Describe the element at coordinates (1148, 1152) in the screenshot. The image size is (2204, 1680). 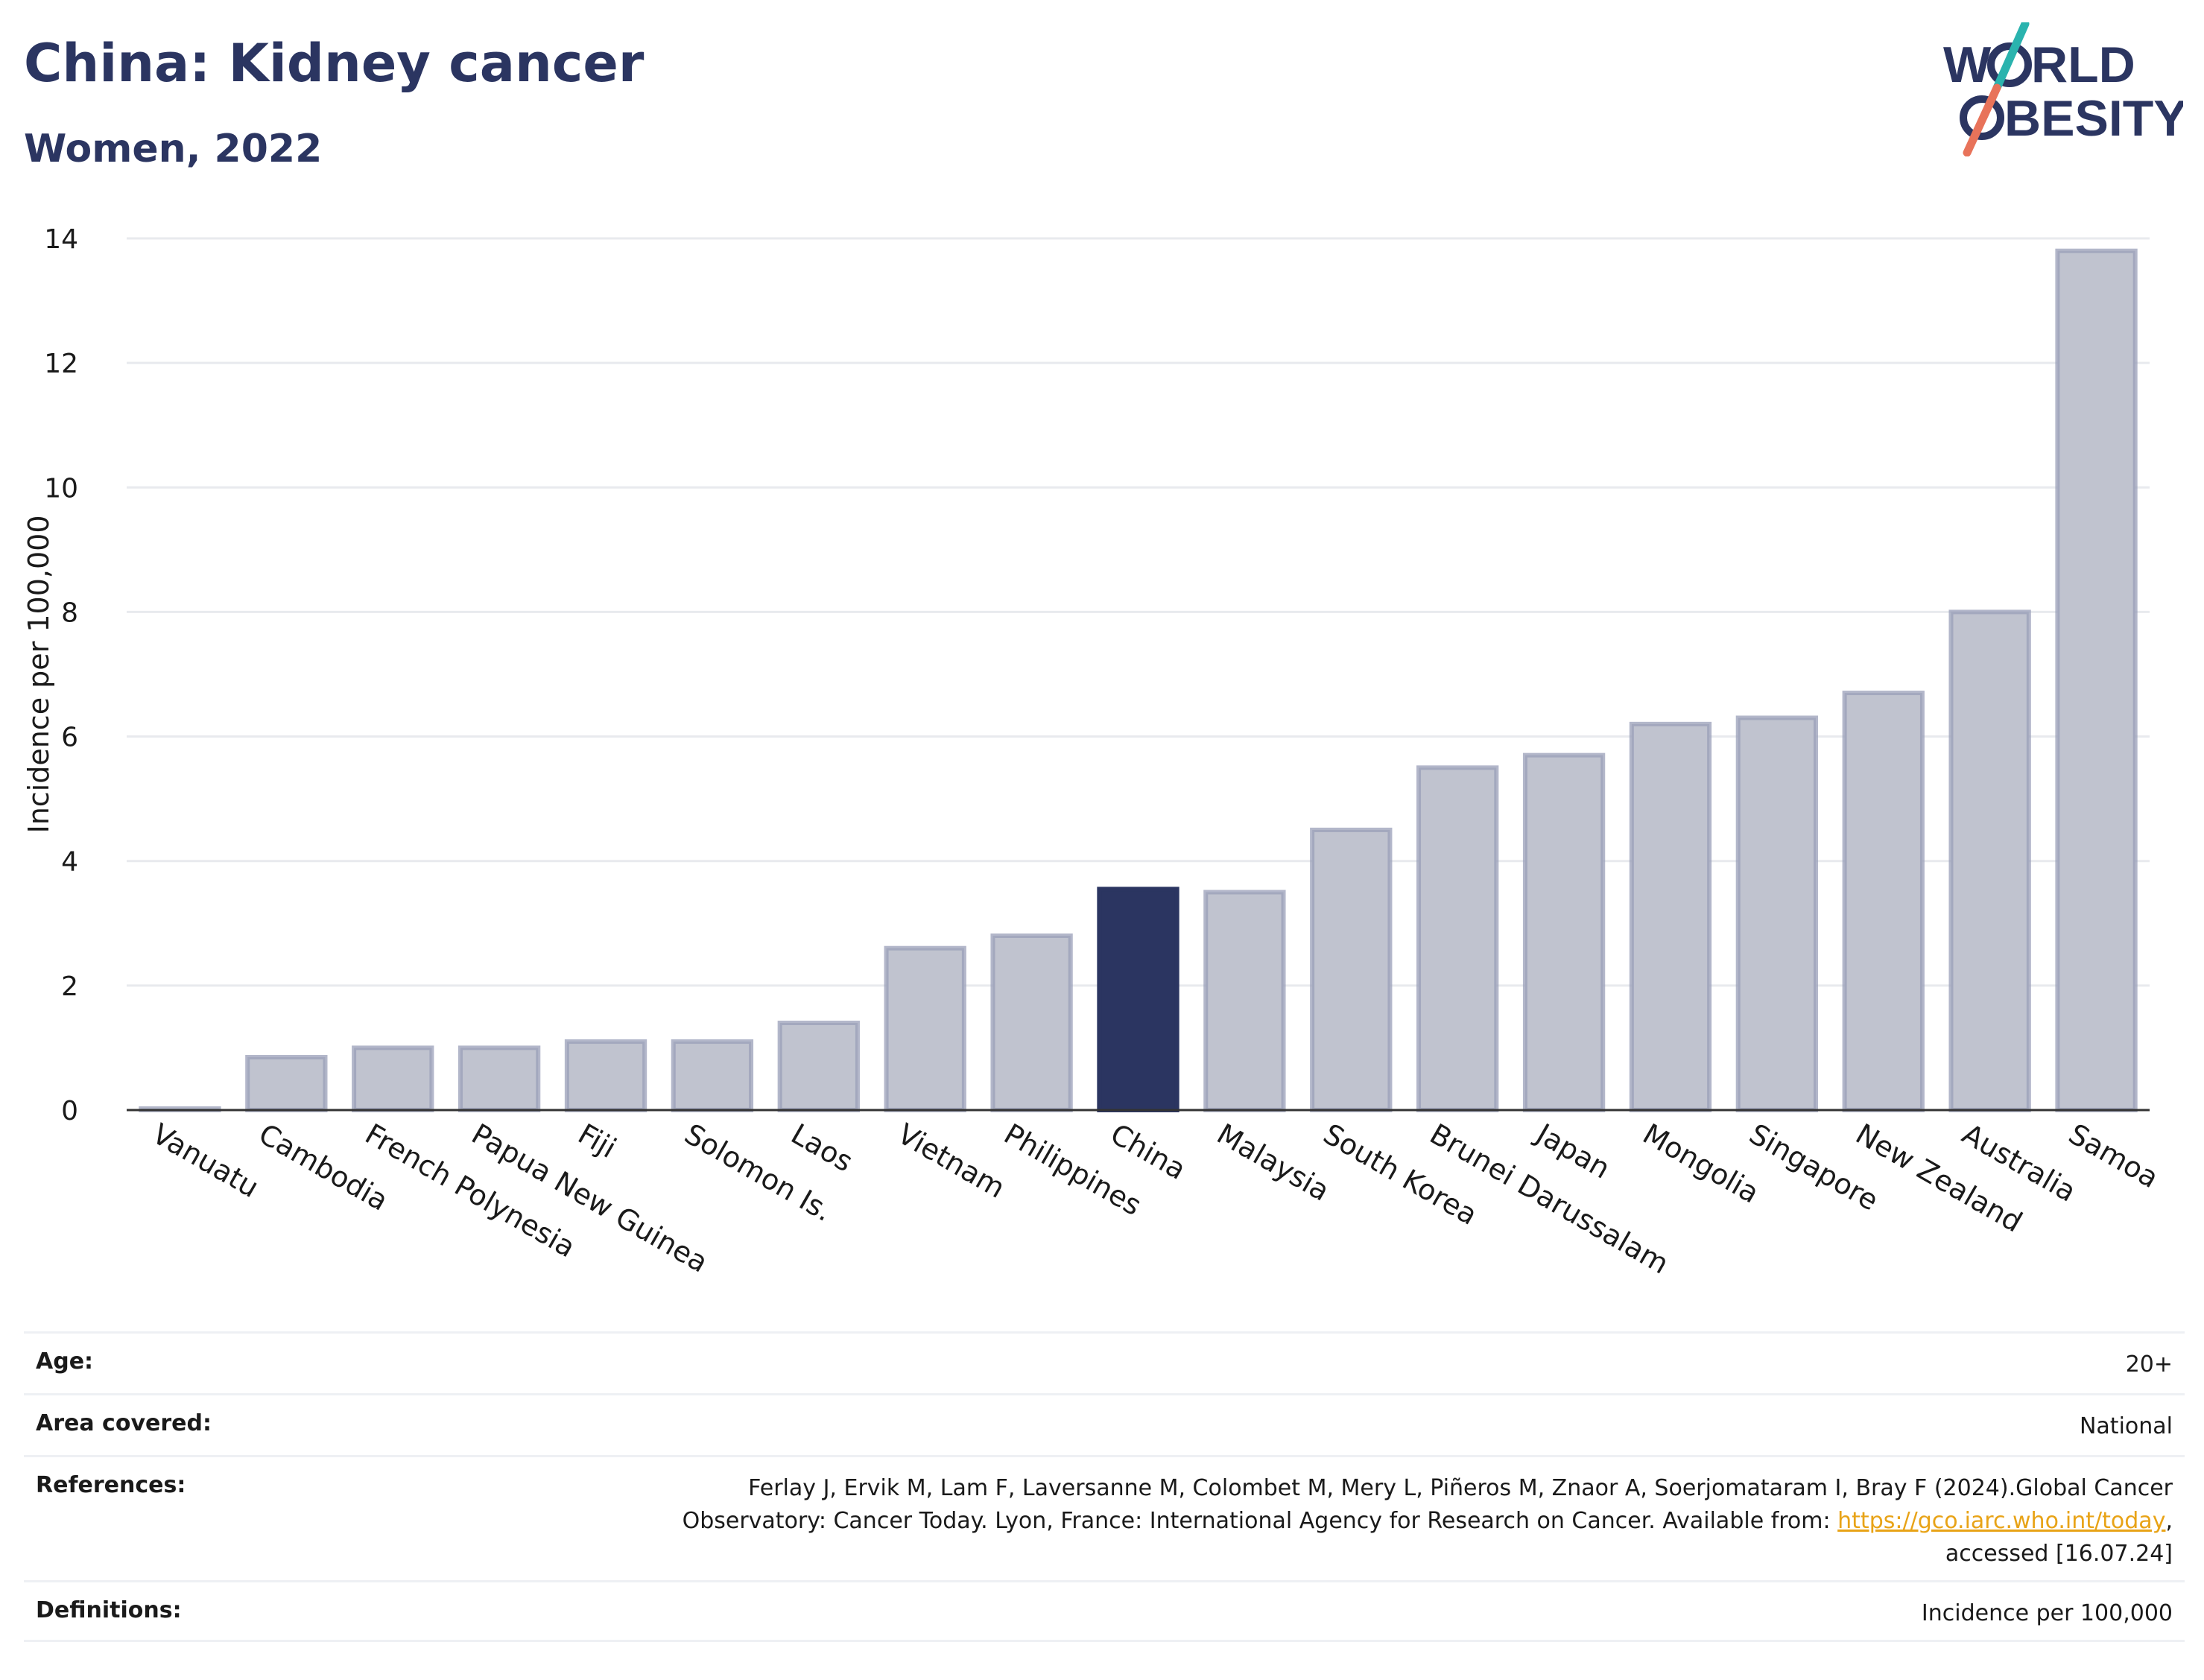
I see `x-tick-label: China` at that location.